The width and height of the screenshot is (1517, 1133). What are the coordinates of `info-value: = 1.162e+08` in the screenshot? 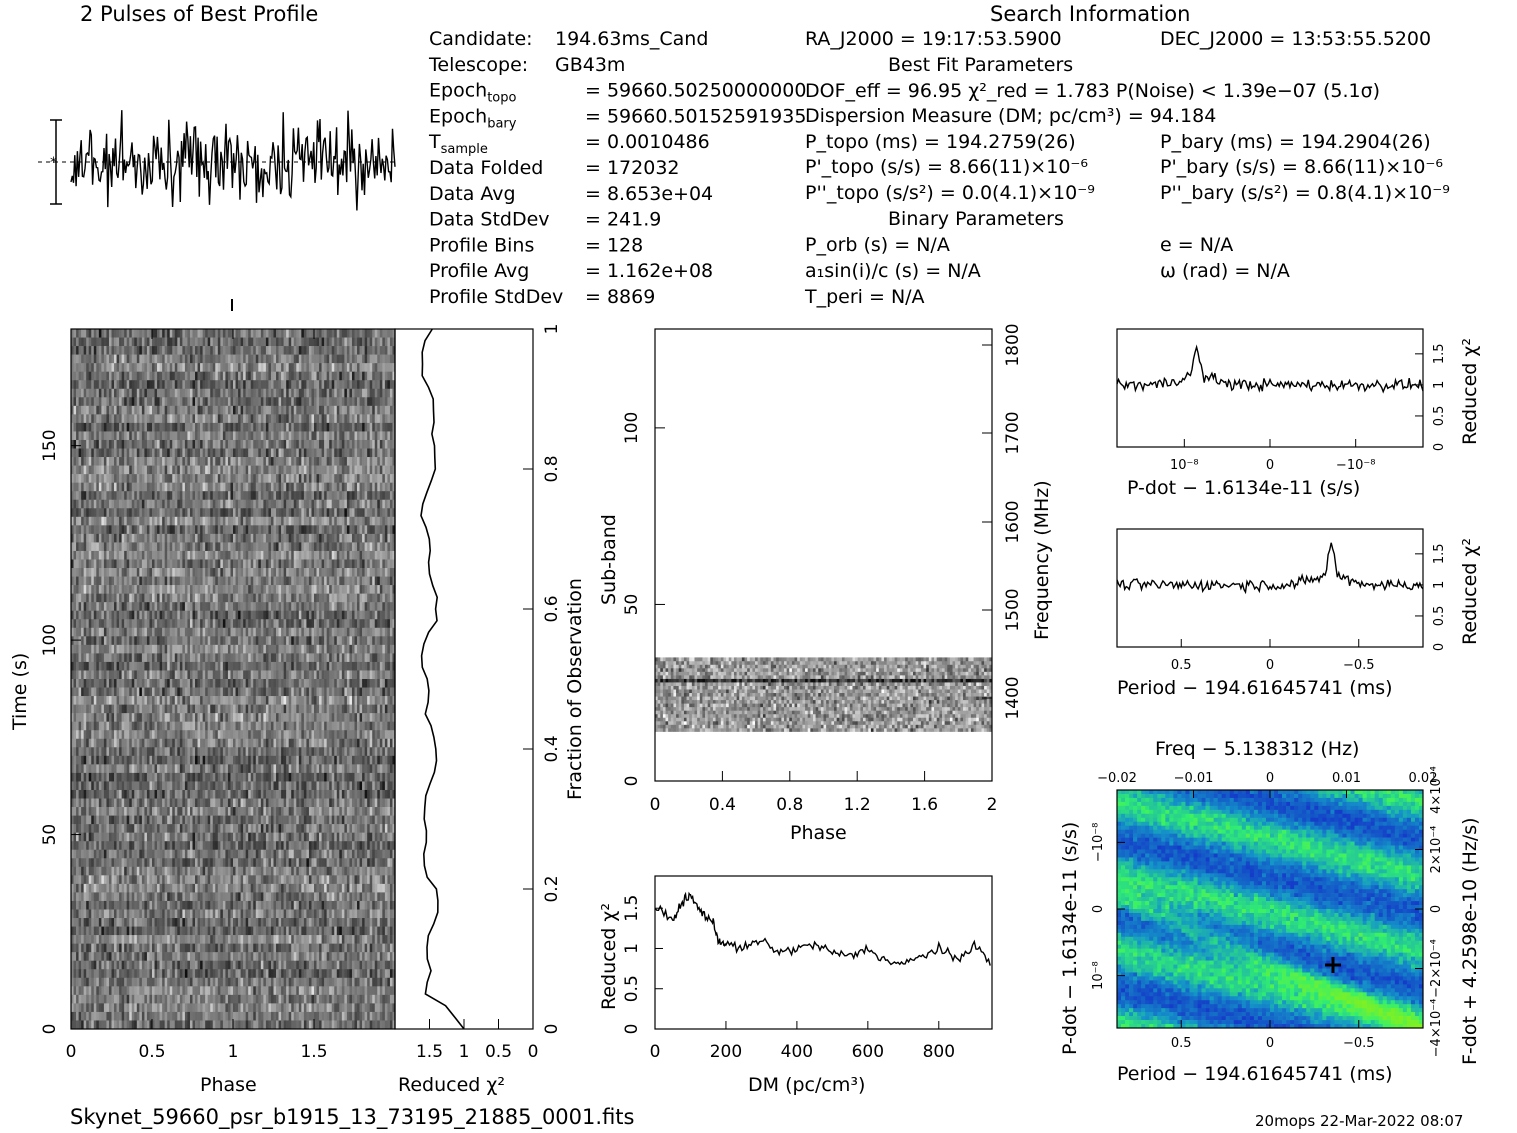 It's located at (649, 271).